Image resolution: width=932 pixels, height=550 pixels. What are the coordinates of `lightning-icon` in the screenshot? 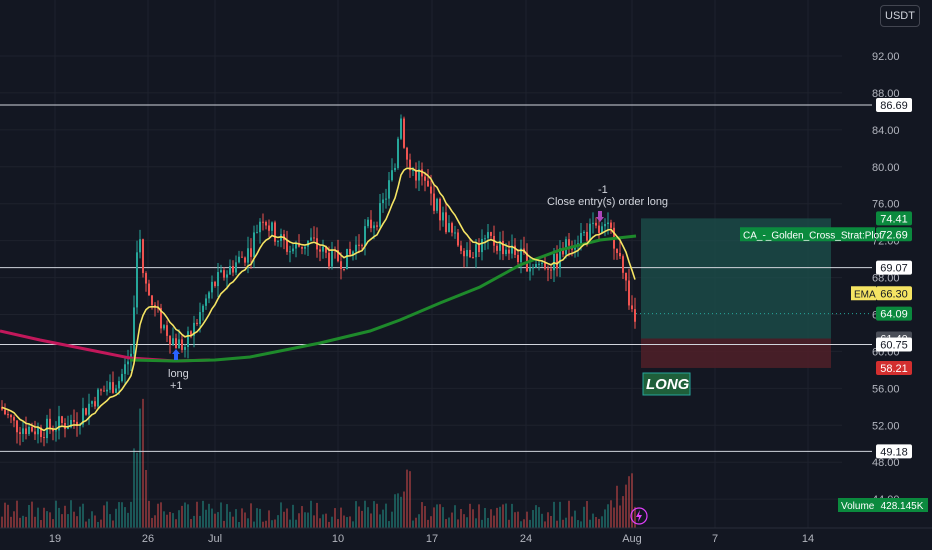 It's located at (639, 516).